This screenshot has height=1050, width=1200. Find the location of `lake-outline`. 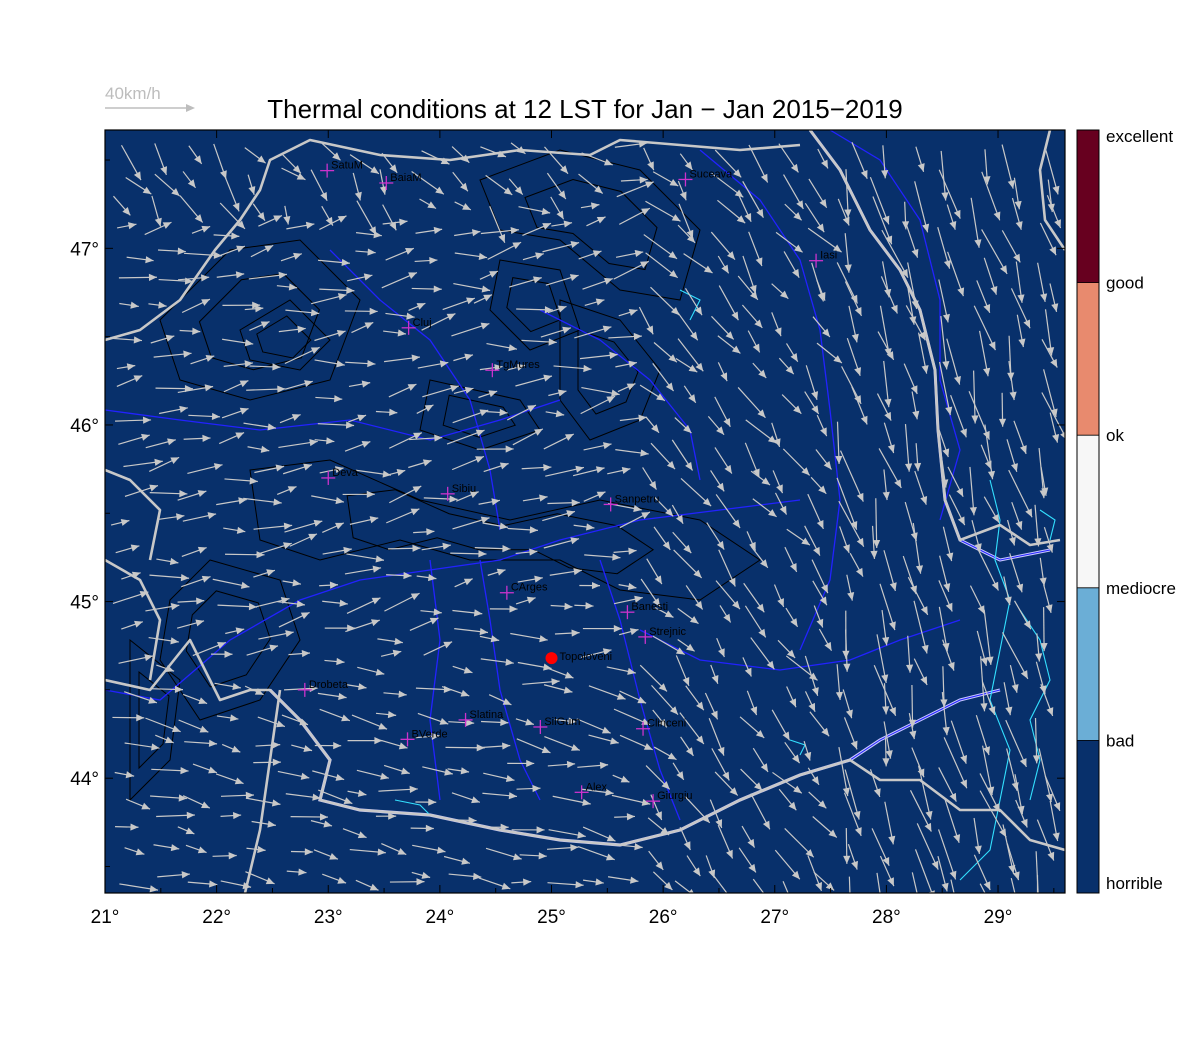

lake-outline is located at coordinates (985, 680).